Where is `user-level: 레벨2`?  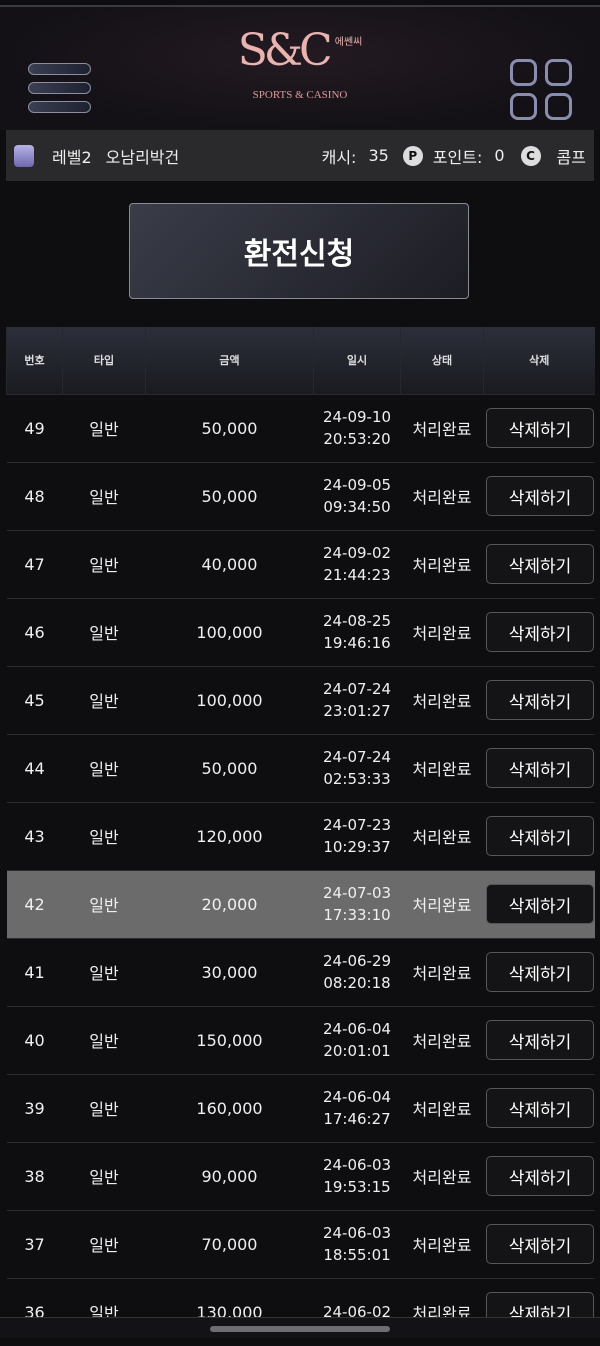
user-level: 레벨2 is located at coordinates (72, 157).